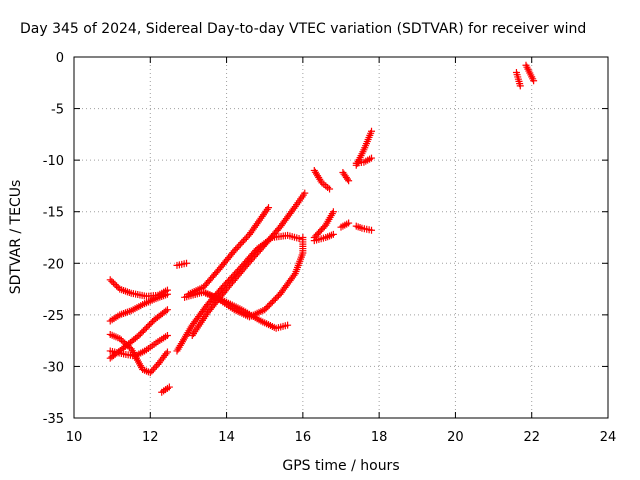 This screenshot has height=480, width=640. I want to click on y-tick-label: 0, so click(60, 58).